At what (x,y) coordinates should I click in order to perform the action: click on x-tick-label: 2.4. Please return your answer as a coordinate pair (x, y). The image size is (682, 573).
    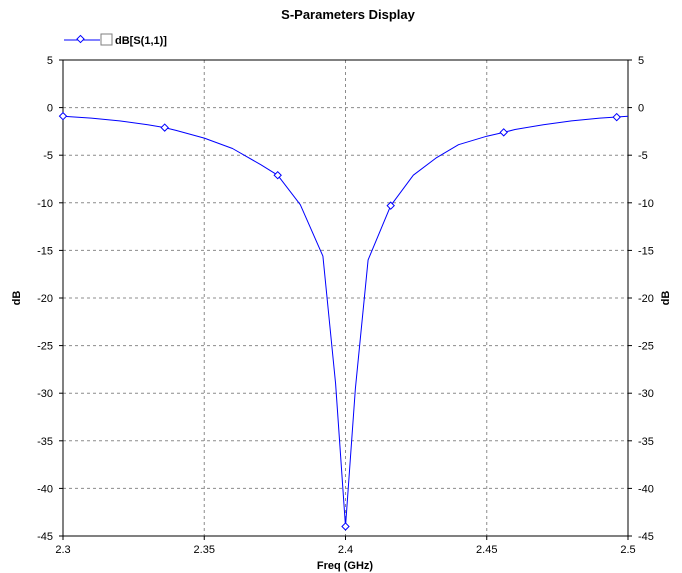
    Looking at the image, I should click on (345, 550).